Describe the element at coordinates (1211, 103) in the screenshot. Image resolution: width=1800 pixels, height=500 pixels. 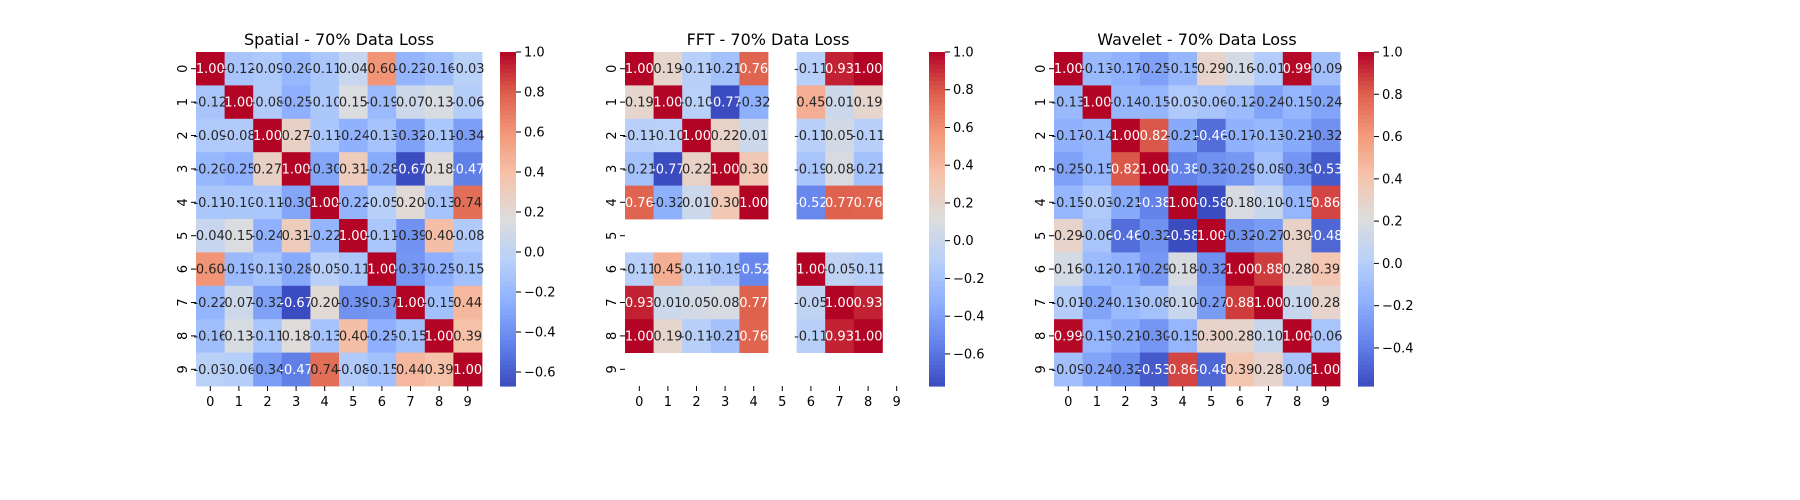
I see `cell-value-label: -0.06` at that location.